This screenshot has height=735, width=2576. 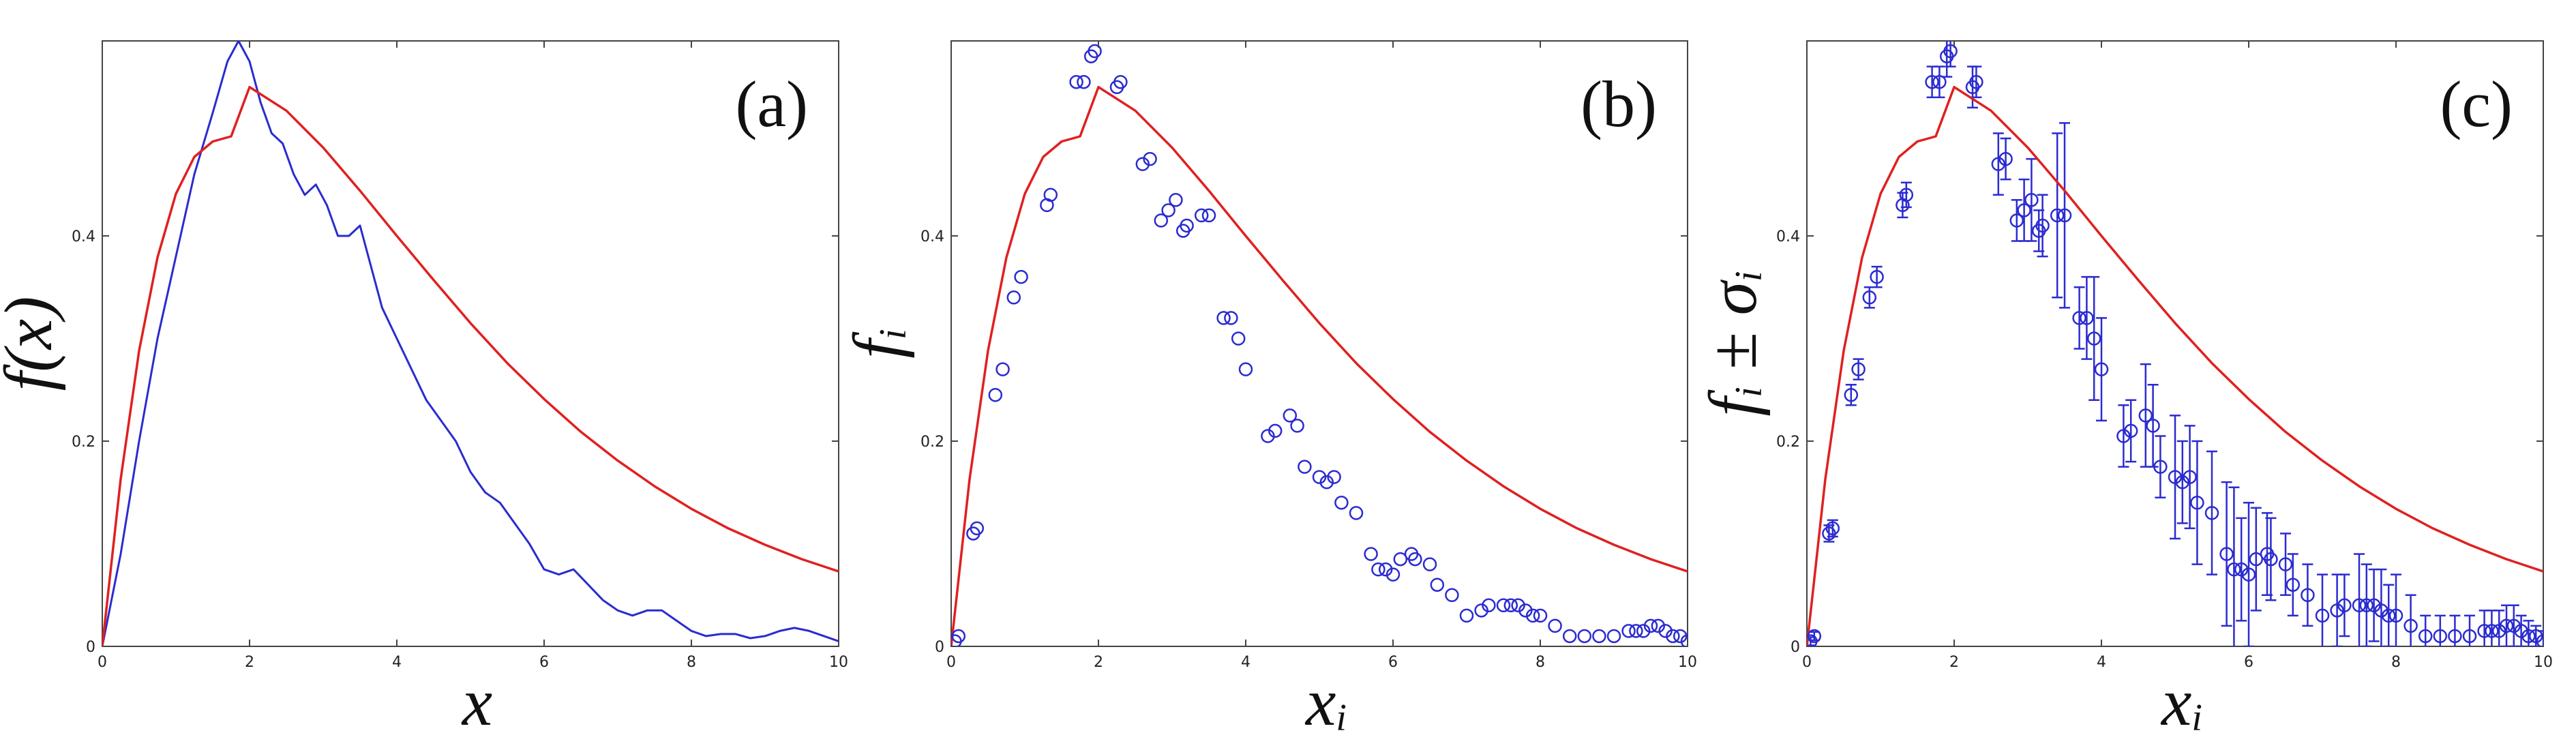 What do you see at coordinates (2476, 104) in the screenshot?
I see `panel-label: (c)` at bounding box center [2476, 104].